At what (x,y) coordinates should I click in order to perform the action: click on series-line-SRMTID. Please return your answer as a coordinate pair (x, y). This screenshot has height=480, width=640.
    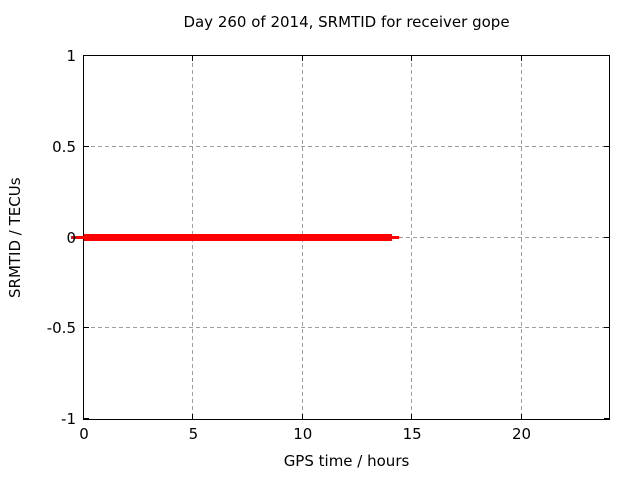
    Looking at the image, I should click on (237, 237).